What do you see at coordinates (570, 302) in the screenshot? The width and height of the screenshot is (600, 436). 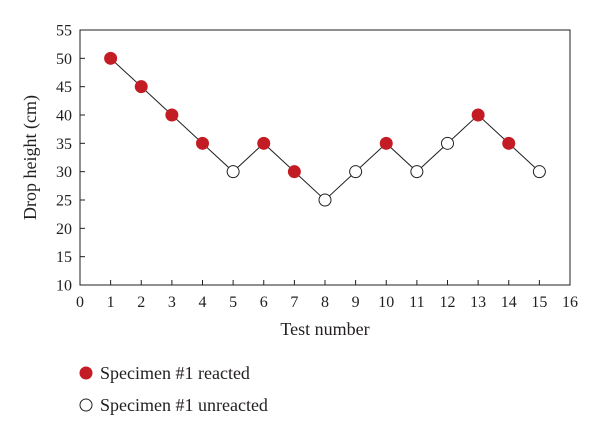 I see `x-tick-label: 16` at bounding box center [570, 302].